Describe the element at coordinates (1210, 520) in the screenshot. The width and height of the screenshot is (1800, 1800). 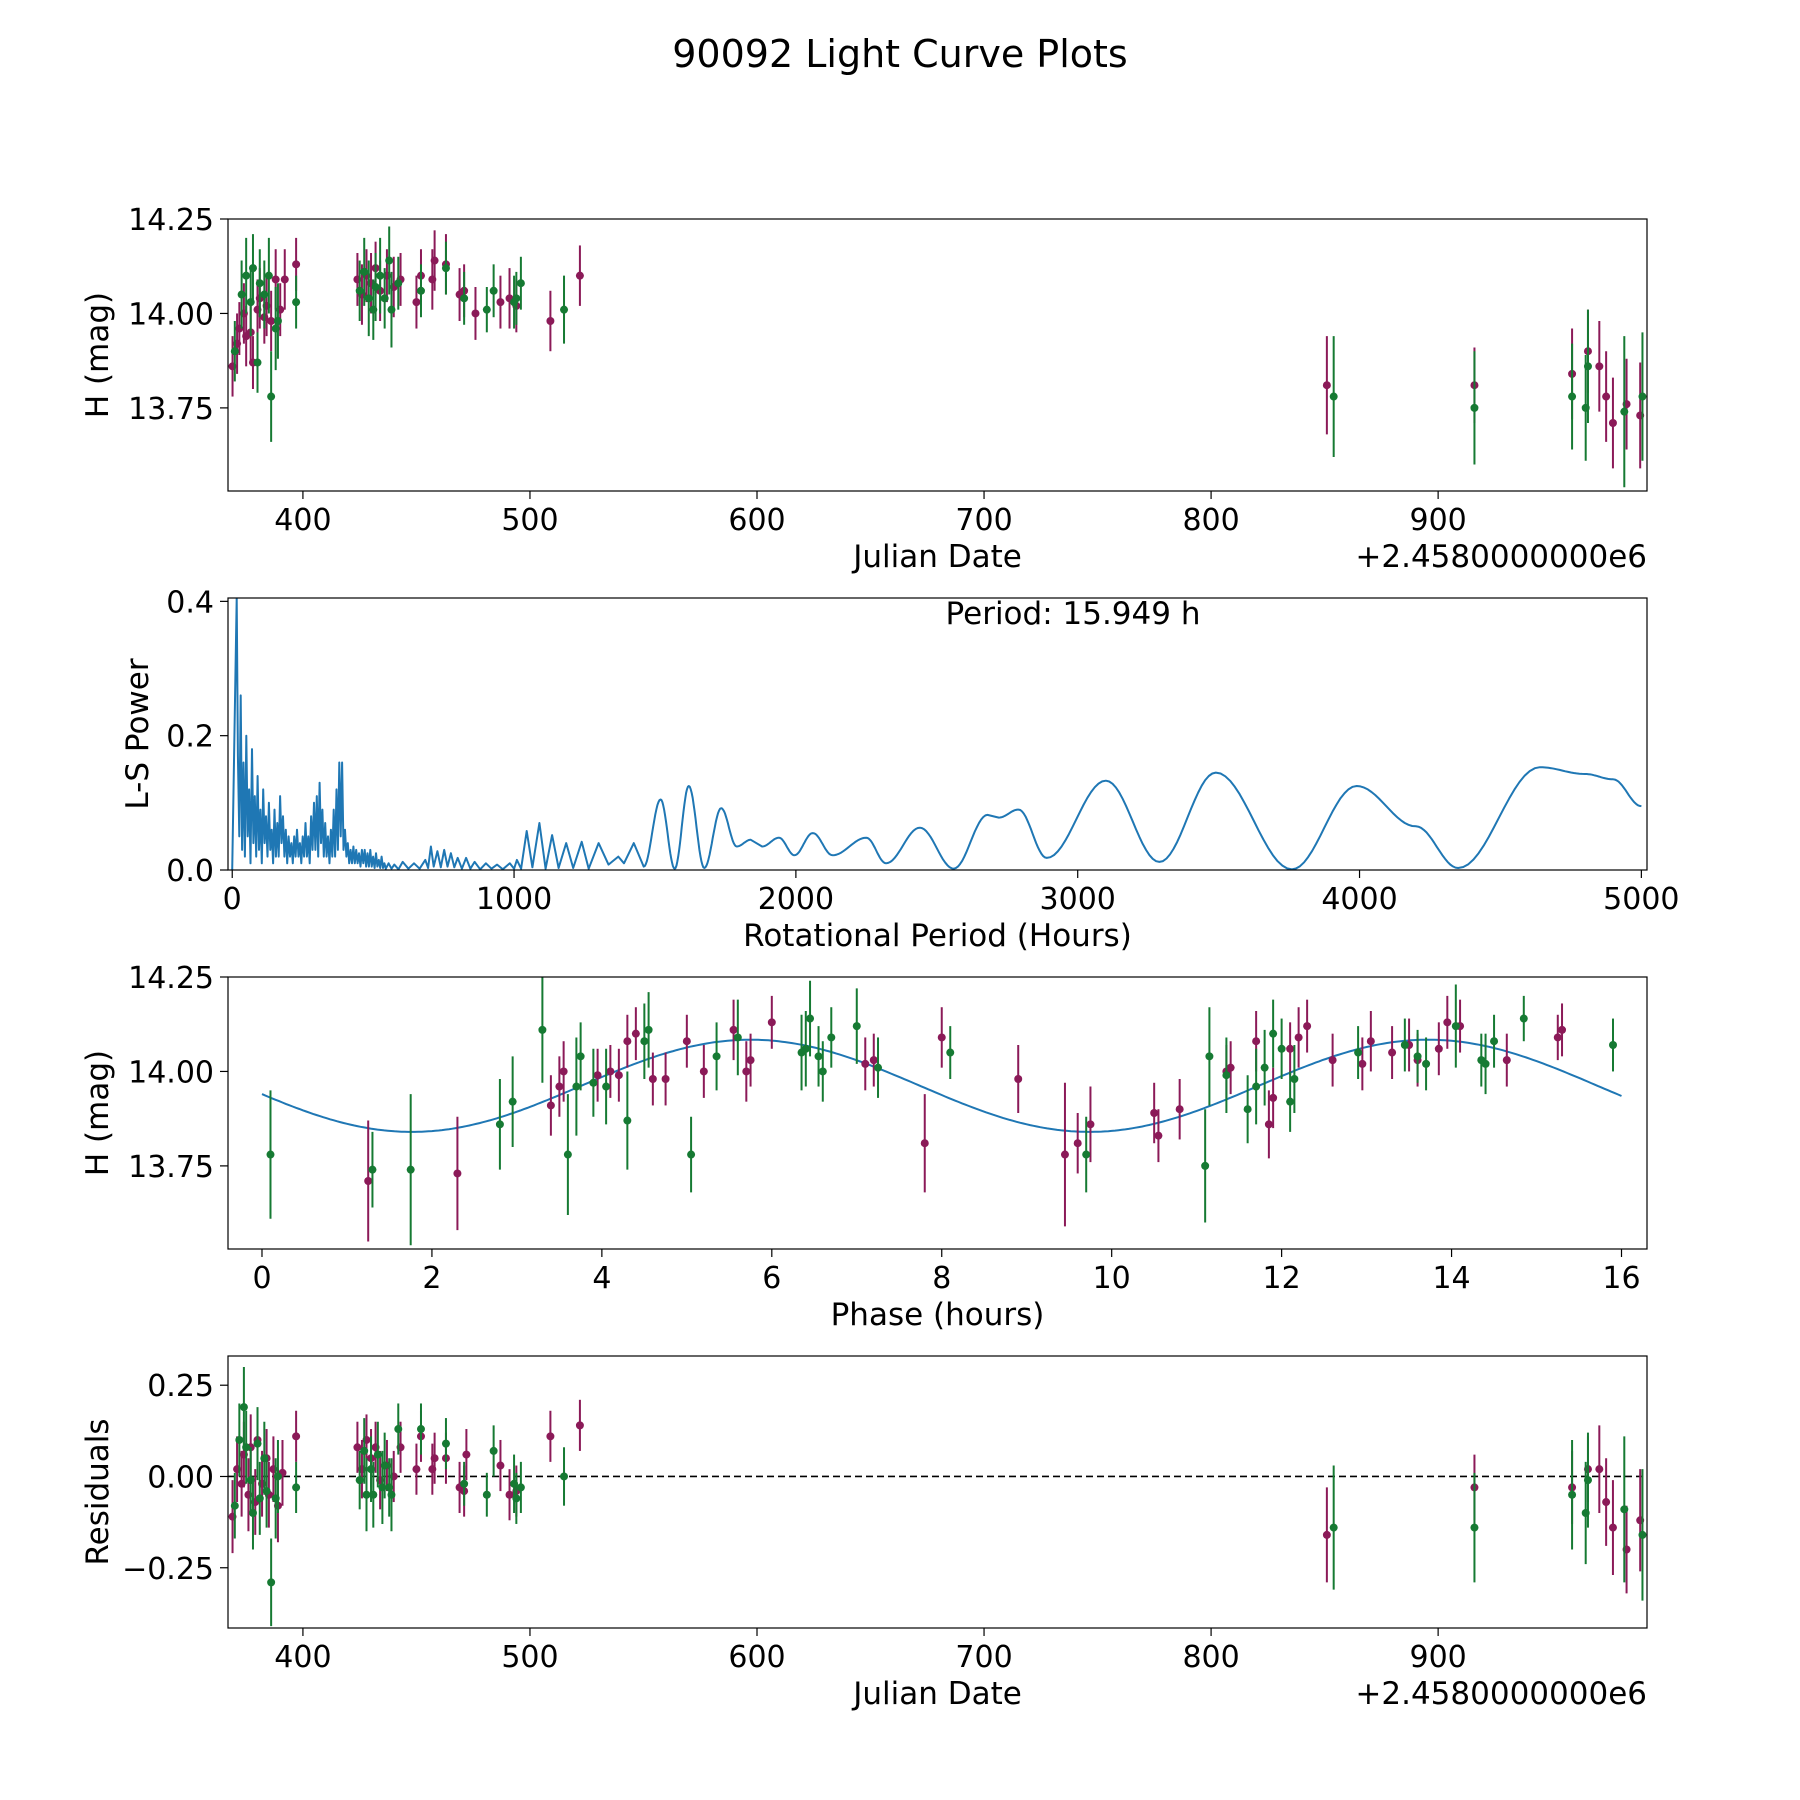
I see `x-tick-label: 800` at that location.